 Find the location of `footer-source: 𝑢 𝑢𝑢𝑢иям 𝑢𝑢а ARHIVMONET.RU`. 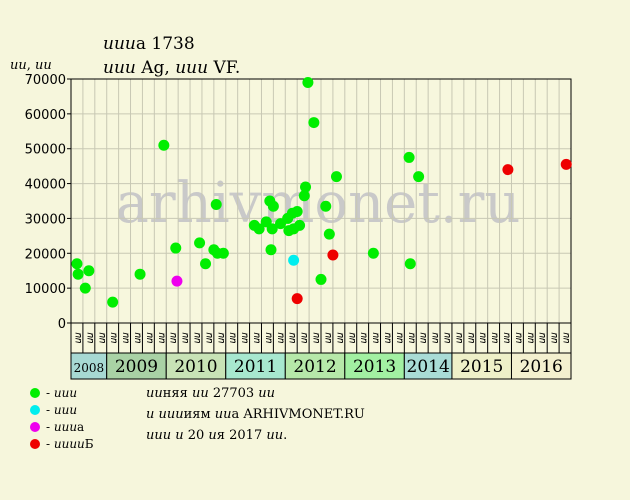

footer-source: 𝑢 𝑢𝑢𝑢иям 𝑢𝑢а ARHIVMONET.RU is located at coordinates (255, 414).